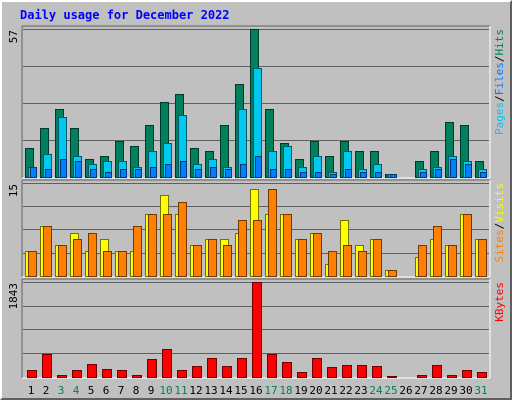 The height and width of the screenshot is (400, 512). What do you see at coordinates (136, 390) in the screenshot?
I see `x-tick-label: 8` at bounding box center [136, 390].